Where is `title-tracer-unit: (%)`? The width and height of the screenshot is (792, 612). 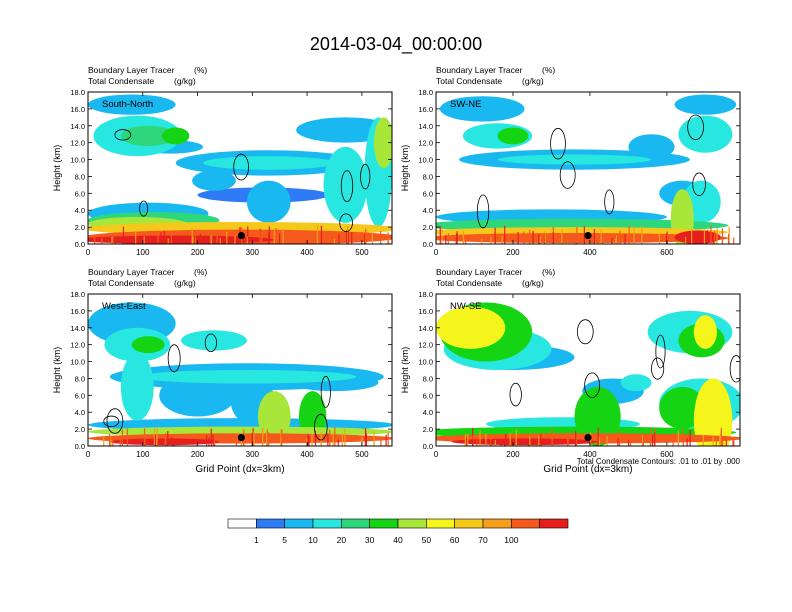 title-tracer-unit: (%) is located at coordinates (548, 272).